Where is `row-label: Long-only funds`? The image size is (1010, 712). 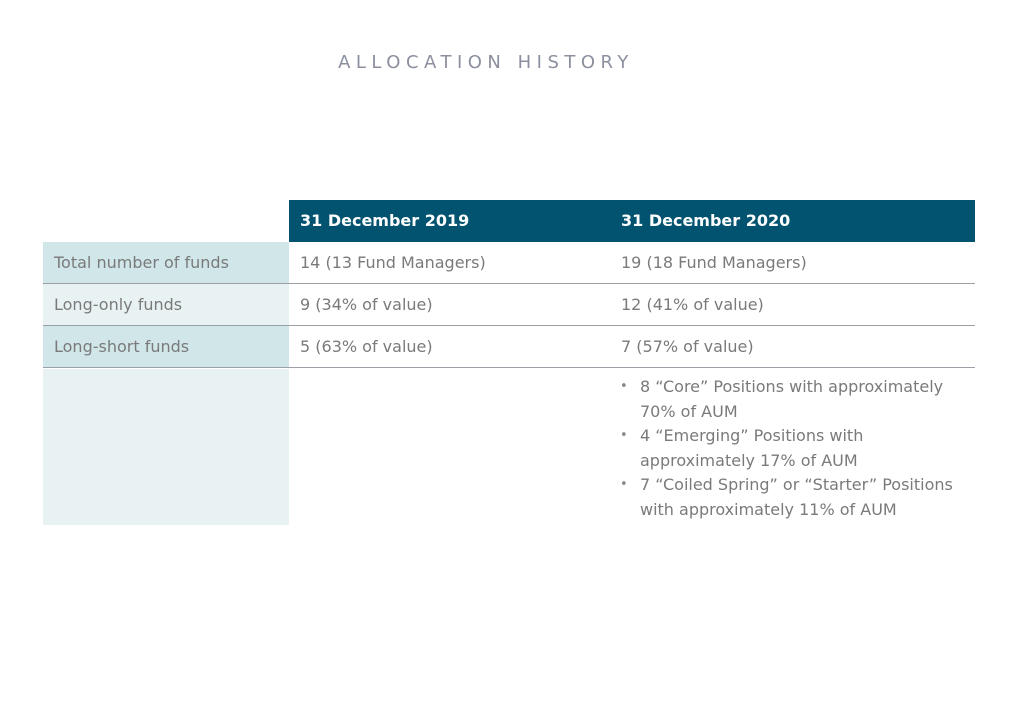
row-label: Long-only funds is located at coordinates (166, 305).